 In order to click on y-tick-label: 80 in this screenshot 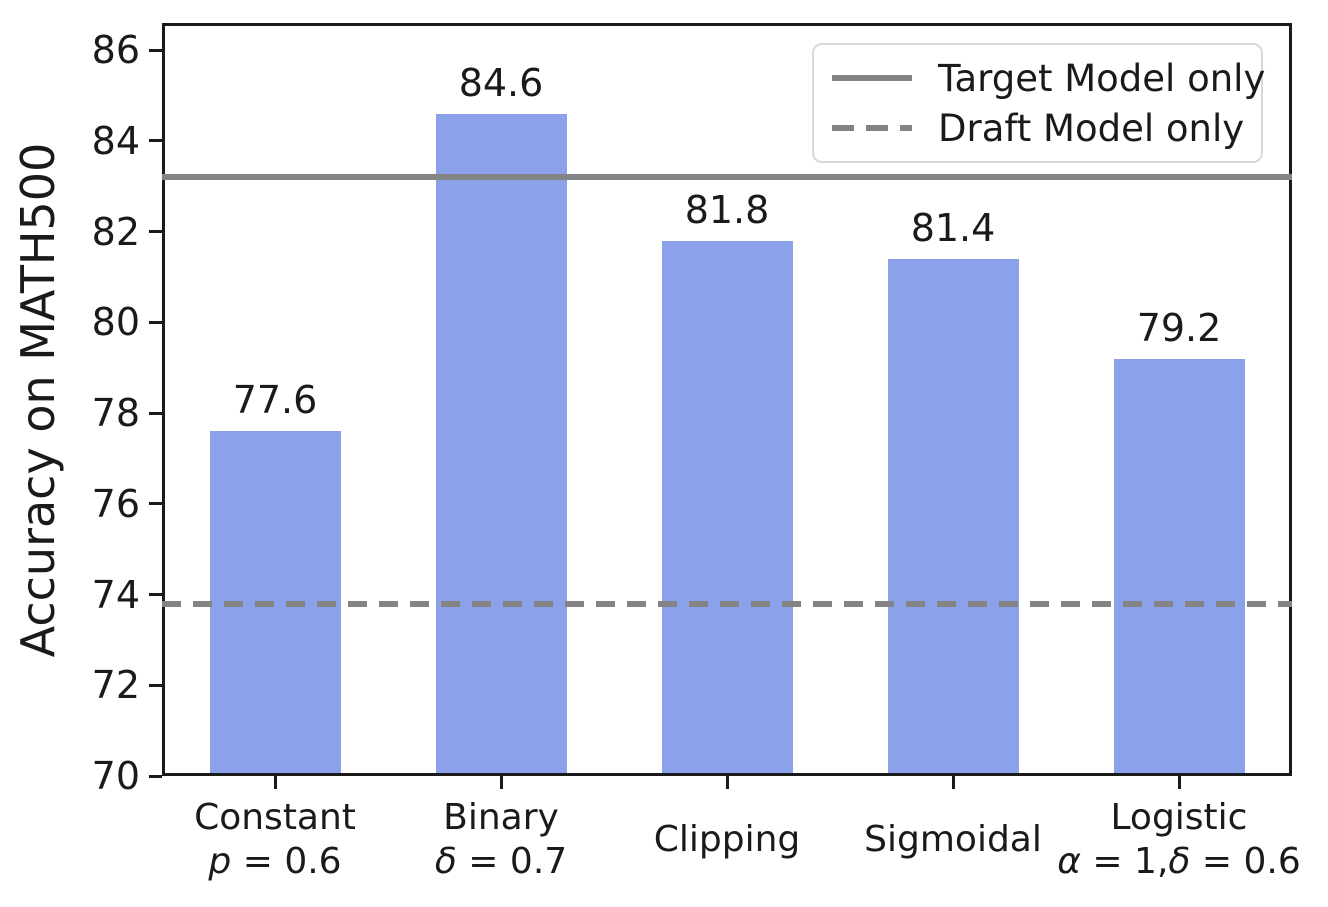, I will do `click(115, 322)`.